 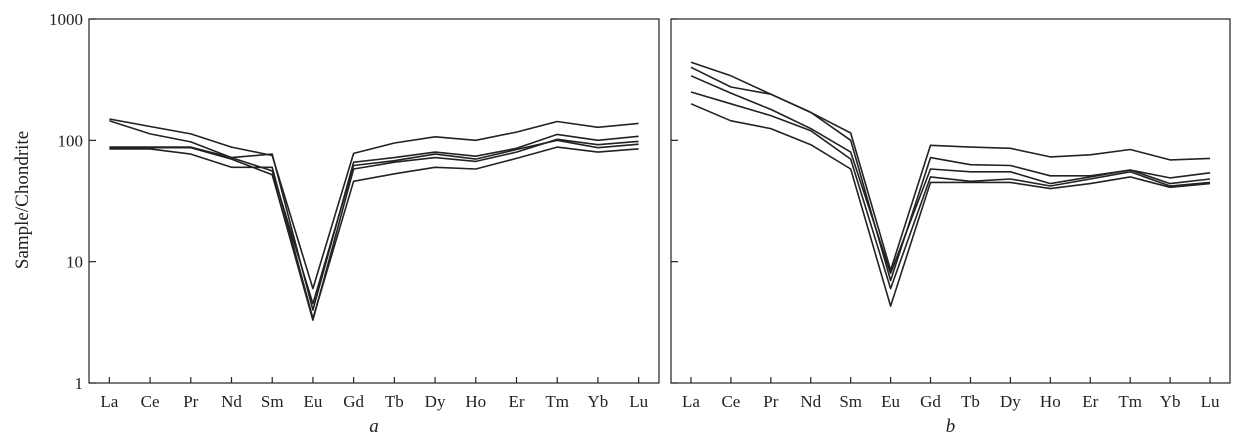 I want to click on panel-label: b, so click(x=951, y=426).